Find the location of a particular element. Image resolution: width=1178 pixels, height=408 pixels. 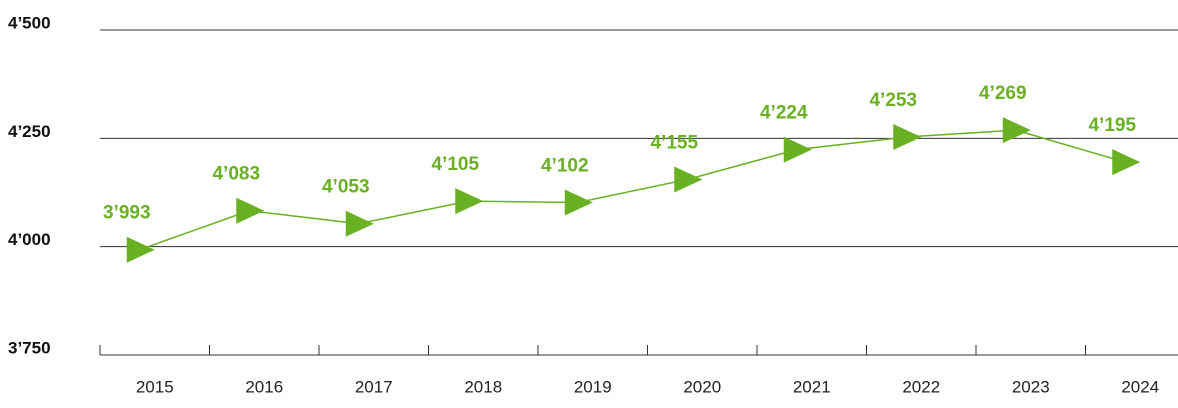

x-tick-label: 2023 is located at coordinates (1031, 386).